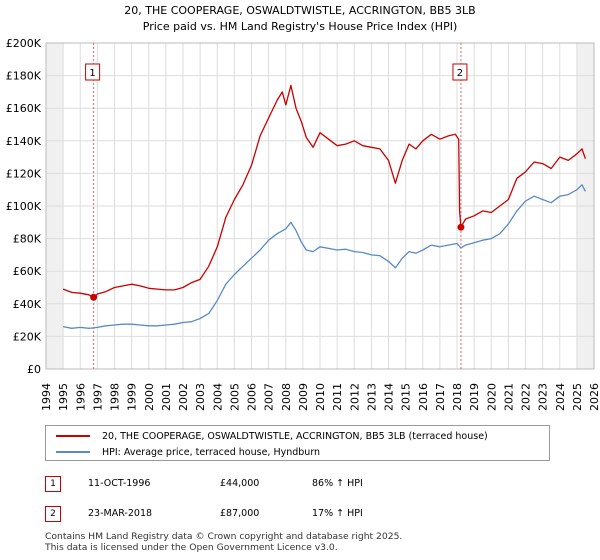  I want to click on sale-hpi-change: 17% ↑ HPI, so click(337, 513).